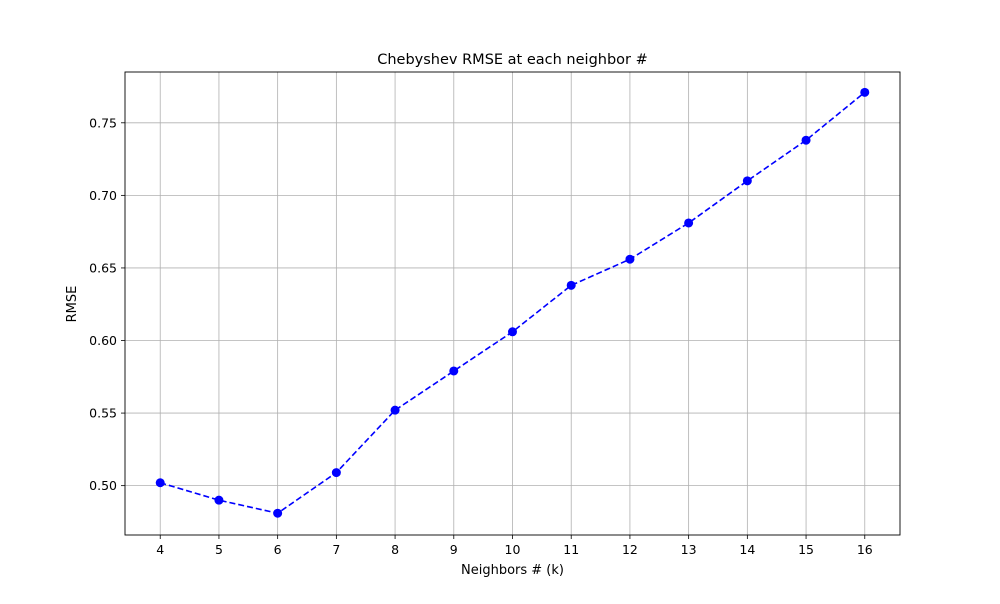 This screenshot has width=1000, height=604. What do you see at coordinates (103, 340) in the screenshot?
I see `y-tick-label: 0.60` at bounding box center [103, 340].